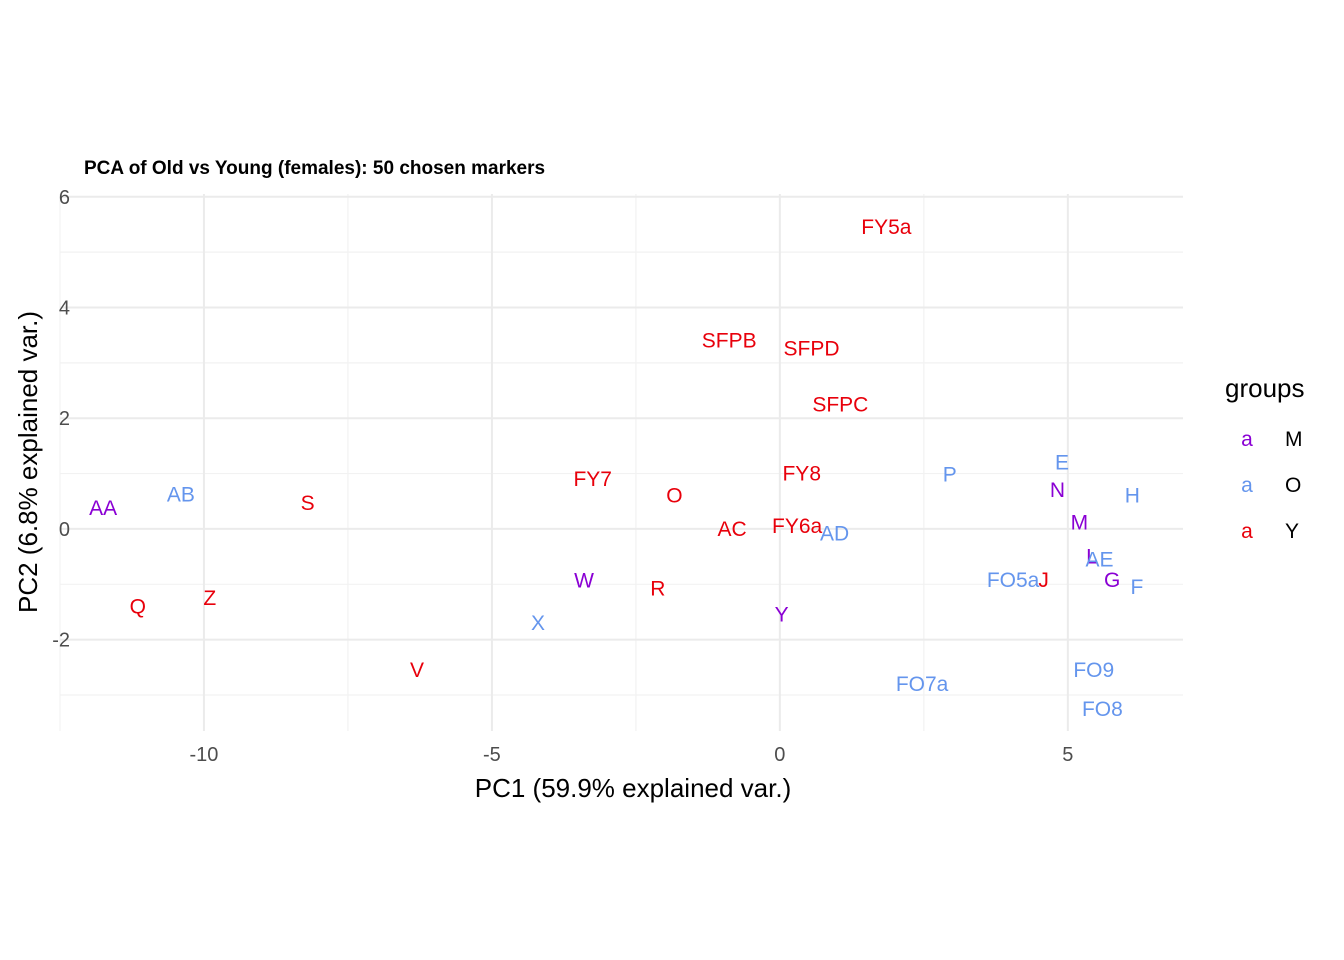 The height and width of the screenshot is (960, 1344). What do you see at coordinates (61, 641) in the screenshot?
I see `y-tick-label: -2` at bounding box center [61, 641].